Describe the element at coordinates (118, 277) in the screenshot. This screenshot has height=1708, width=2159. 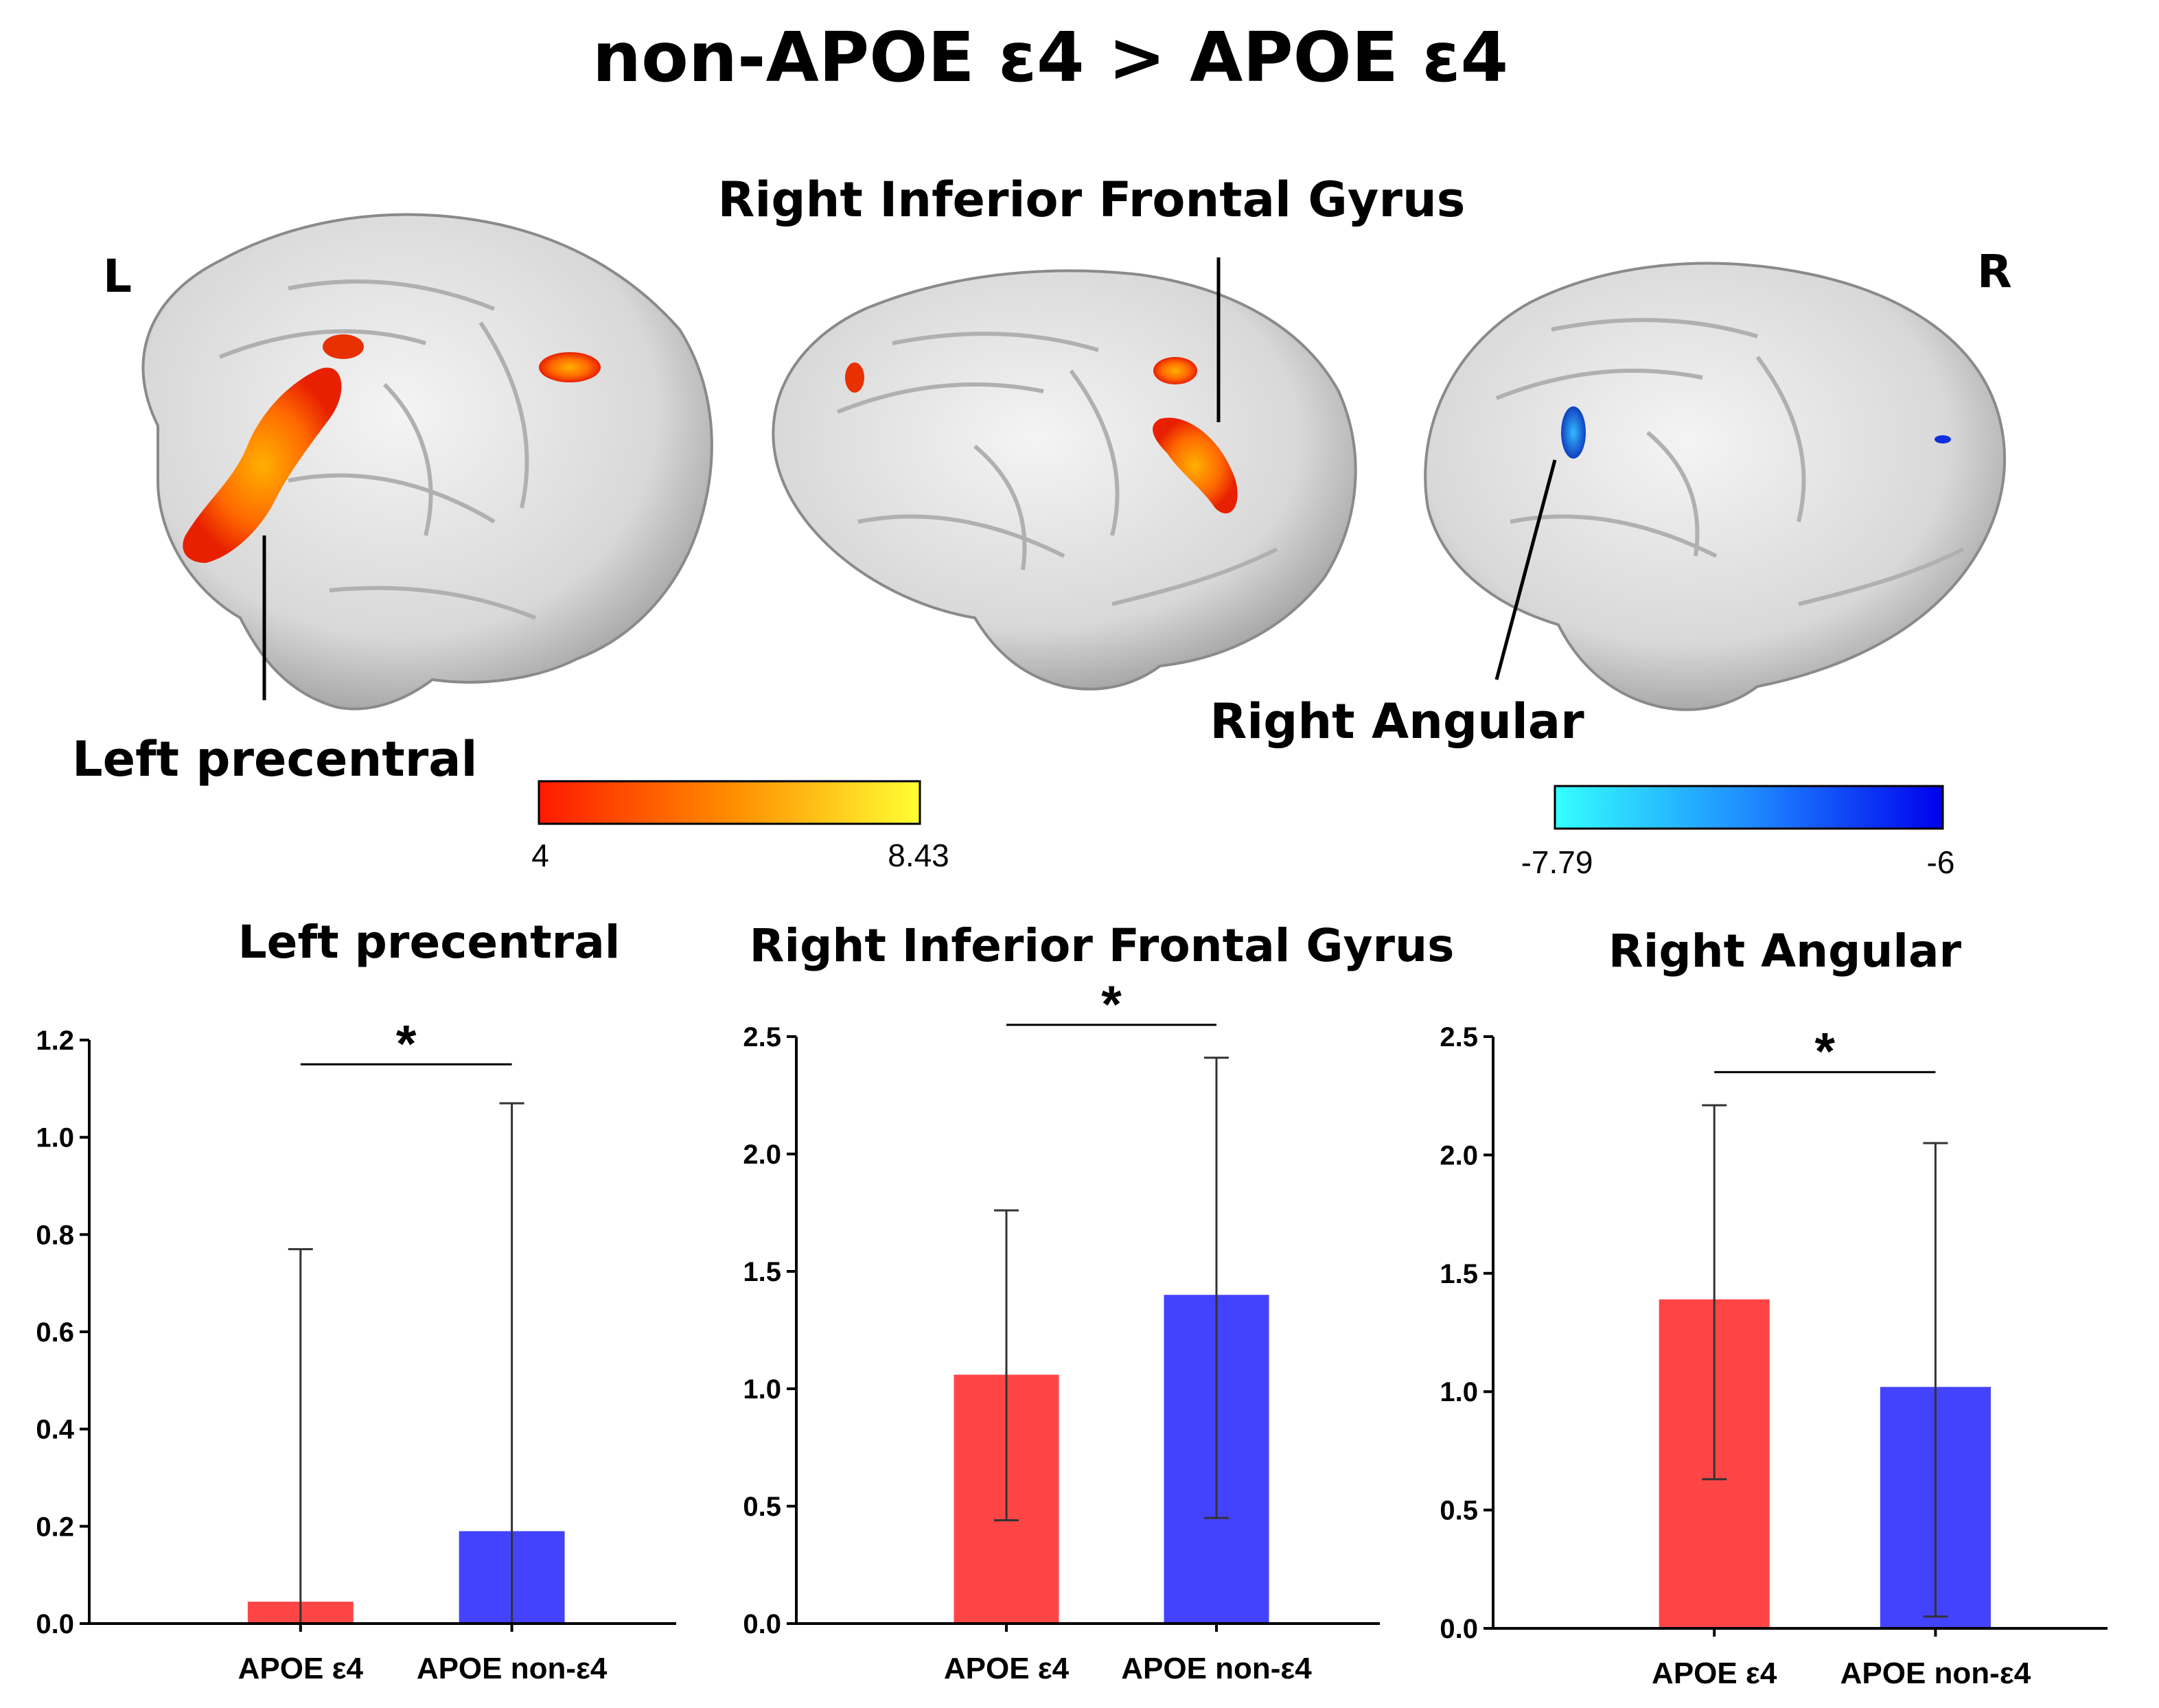
I see `left-hemisphere-label: L` at that location.